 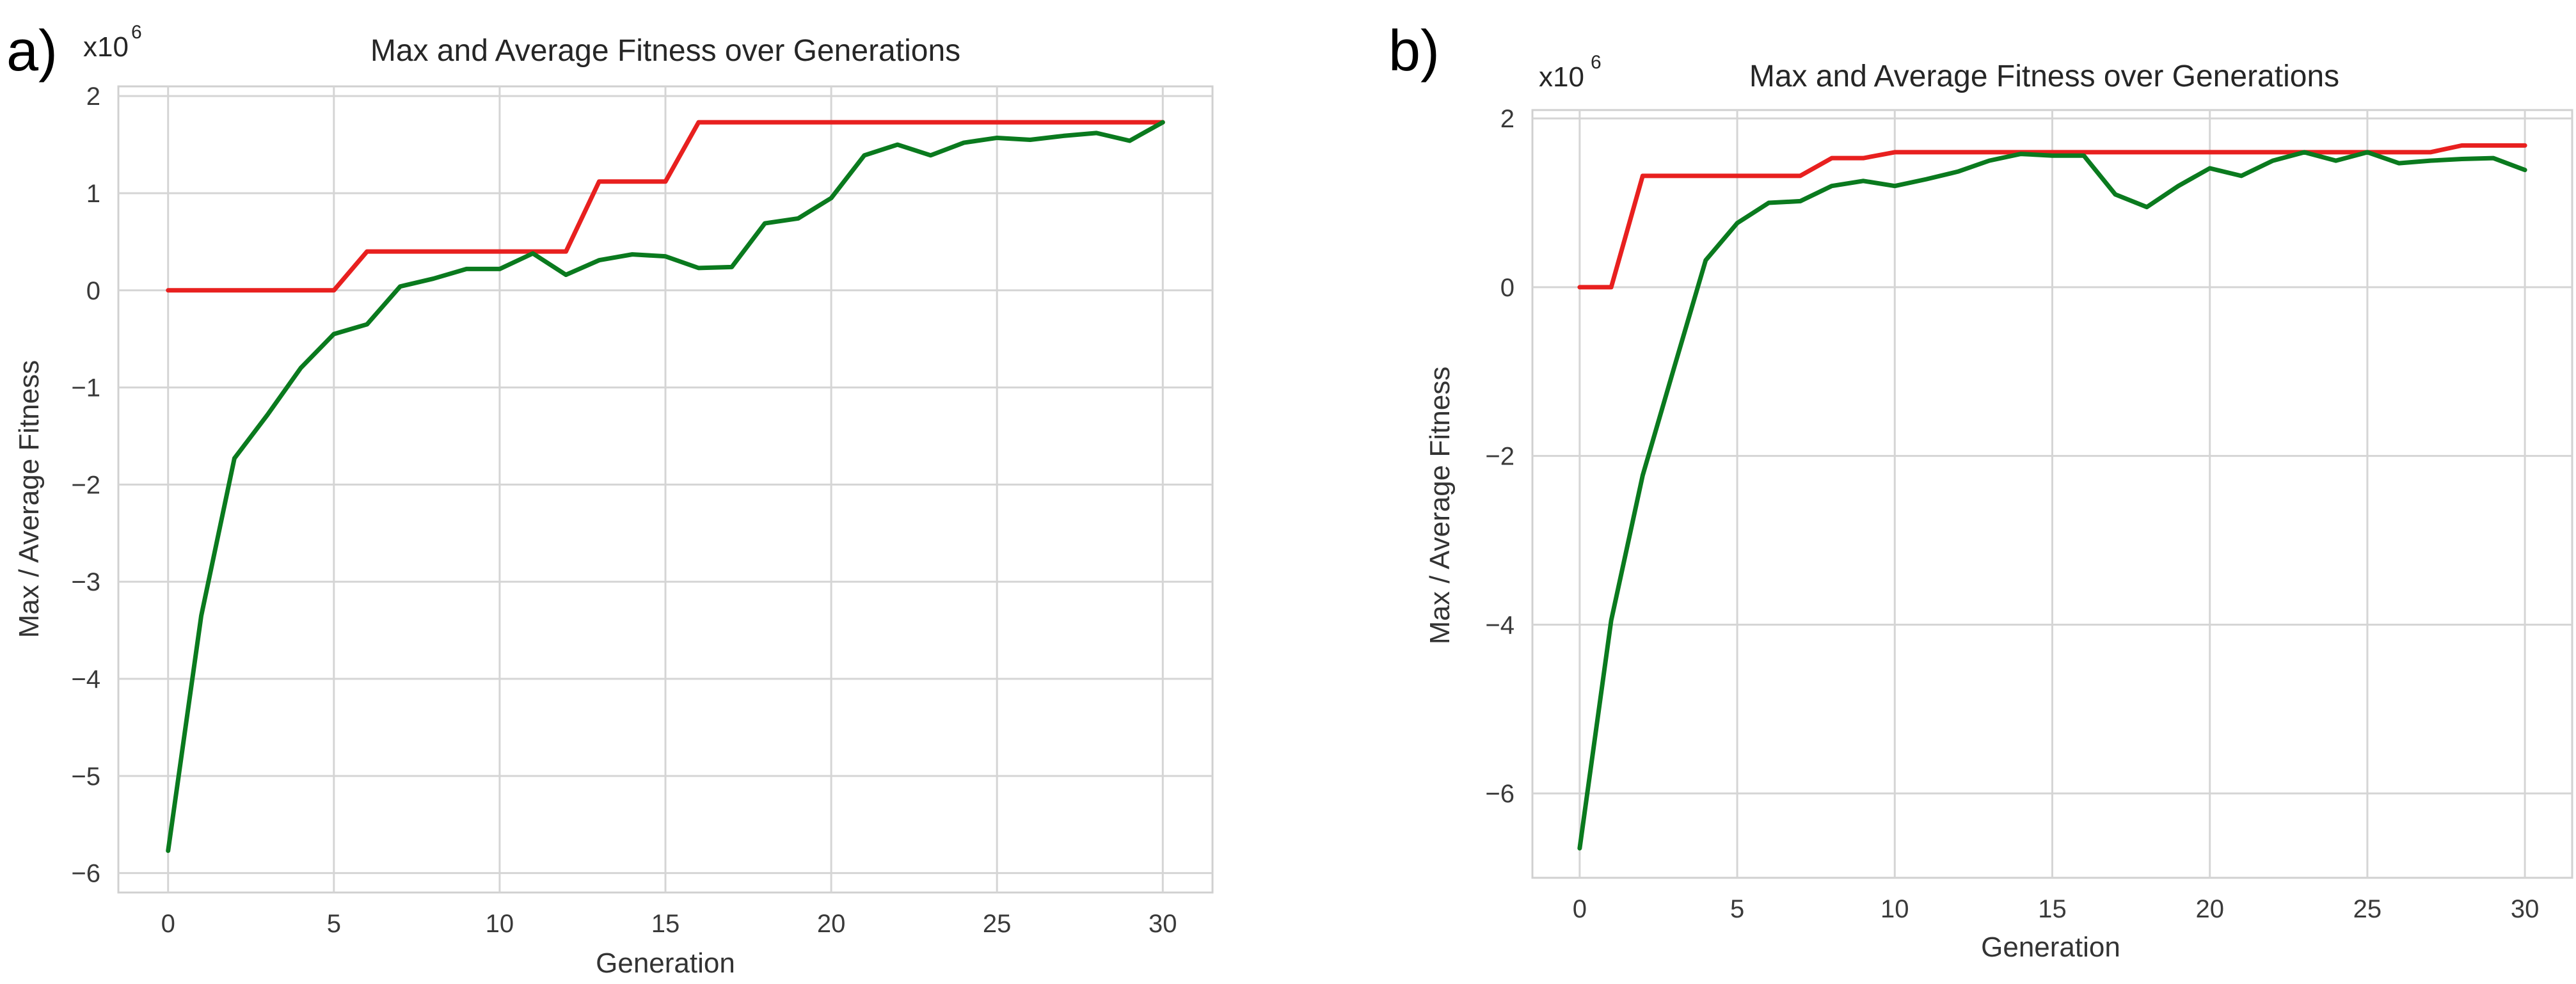 What do you see at coordinates (93, 97) in the screenshot?
I see `panel-a-y-tick-label: 2` at bounding box center [93, 97].